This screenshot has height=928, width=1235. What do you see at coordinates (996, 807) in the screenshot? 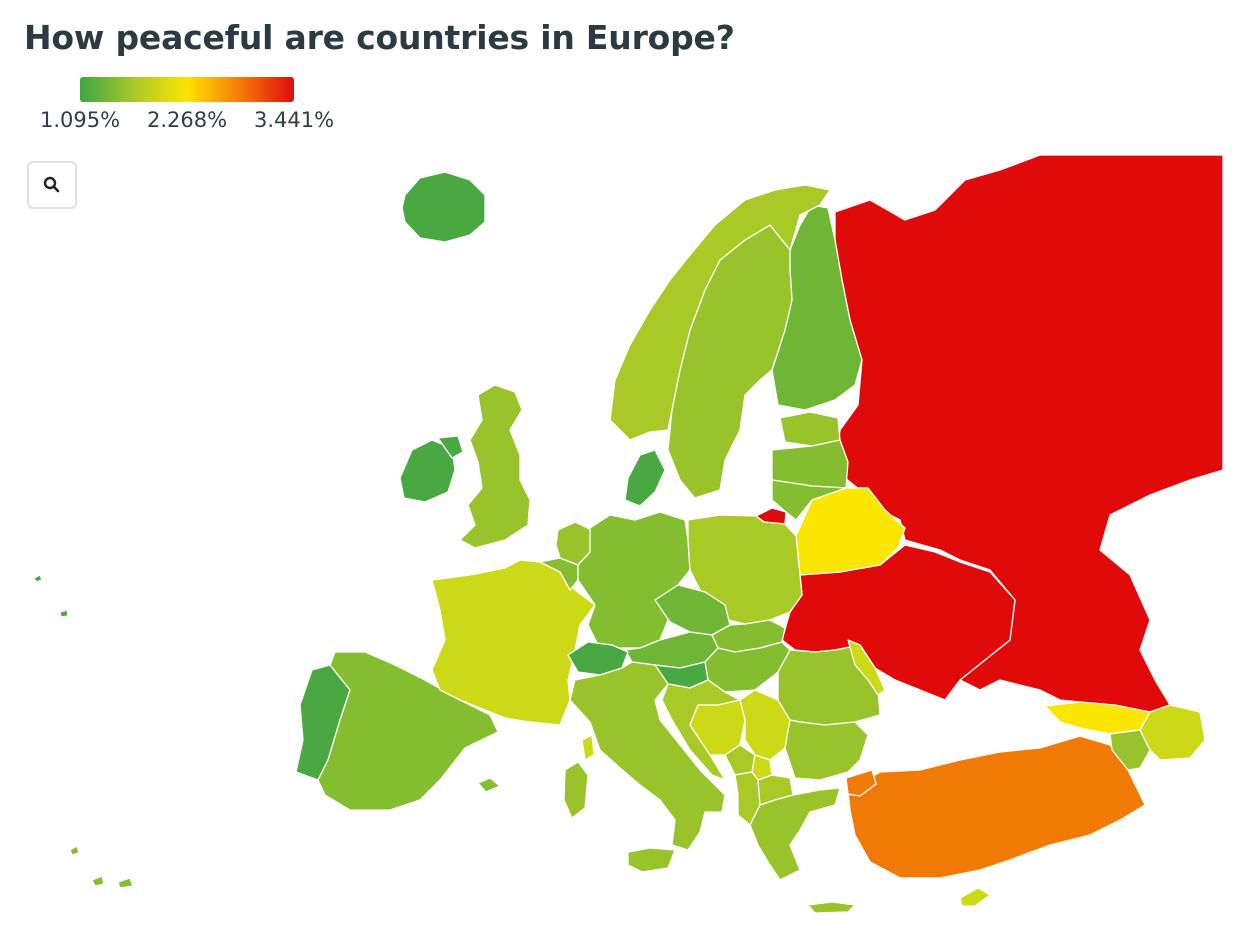
I see `country-turkey` at bounding box center [996, 807].